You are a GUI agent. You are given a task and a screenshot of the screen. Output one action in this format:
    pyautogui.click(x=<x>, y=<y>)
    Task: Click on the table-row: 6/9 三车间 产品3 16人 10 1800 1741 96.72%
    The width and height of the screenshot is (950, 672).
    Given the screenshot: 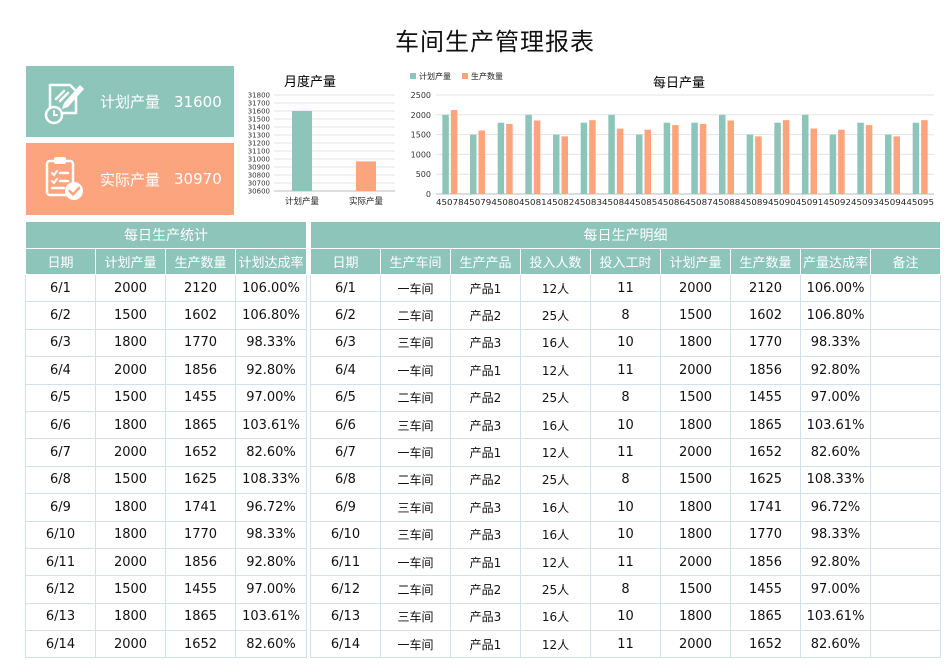 What is the action you would take?
    pyautogui.click(x=626, y=507)
    